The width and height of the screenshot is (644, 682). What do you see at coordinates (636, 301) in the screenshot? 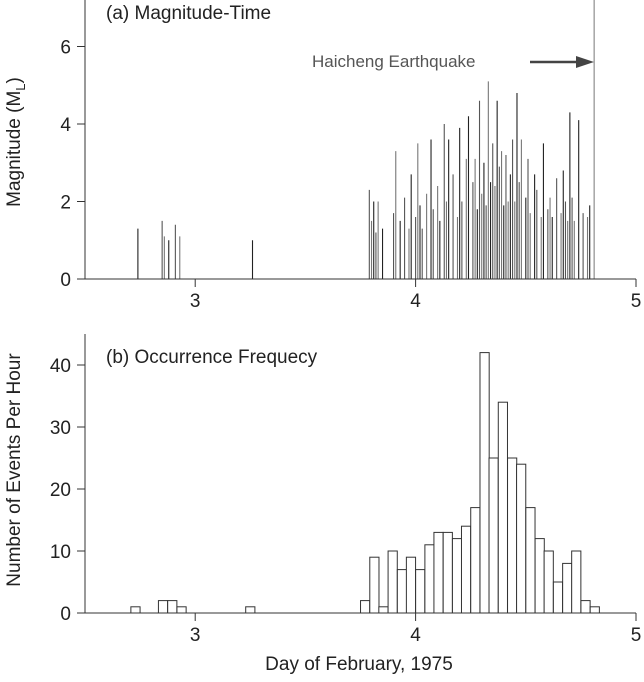
I see `panel-a-x-tick-label: 5` at bounding box center [636, 301].